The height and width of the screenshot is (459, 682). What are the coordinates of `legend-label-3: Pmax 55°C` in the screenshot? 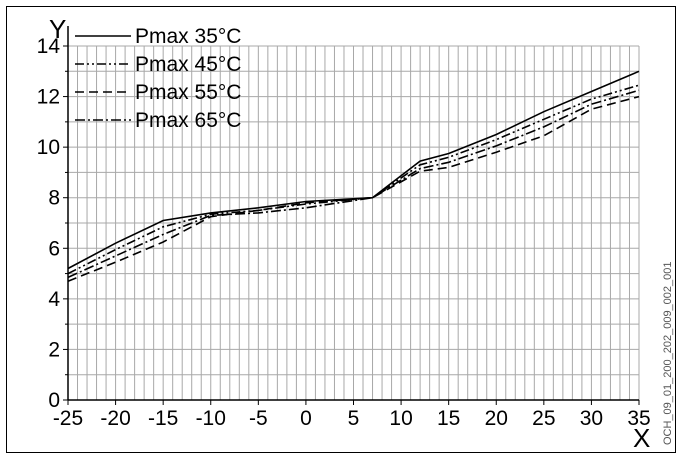 It's located at (188, 92).